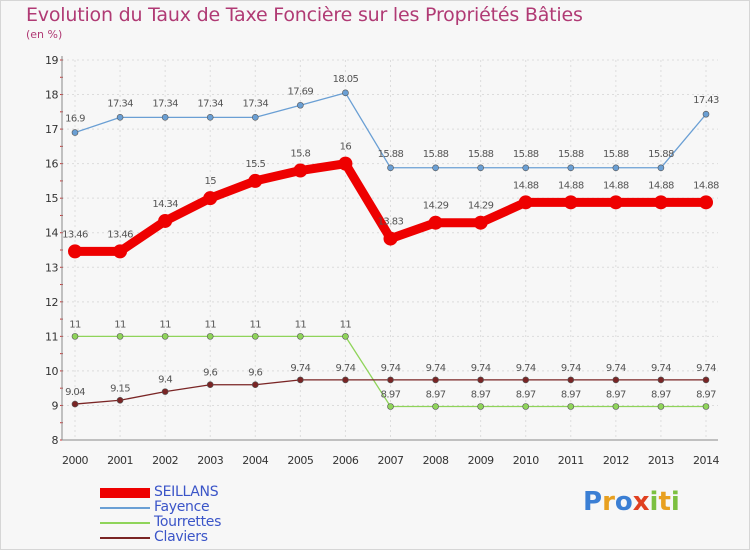 The width and height of the screenshot is (750, 550). I want to click on x-tick-label: 2002, so click(165, 460).